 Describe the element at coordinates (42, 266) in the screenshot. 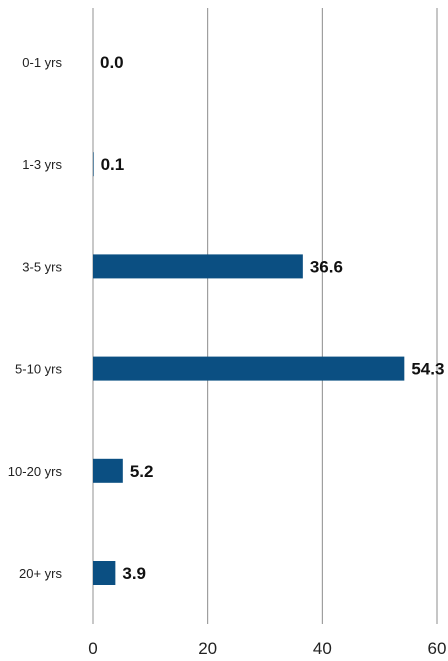

I see `category-label: 3-5 yrs` at that location.